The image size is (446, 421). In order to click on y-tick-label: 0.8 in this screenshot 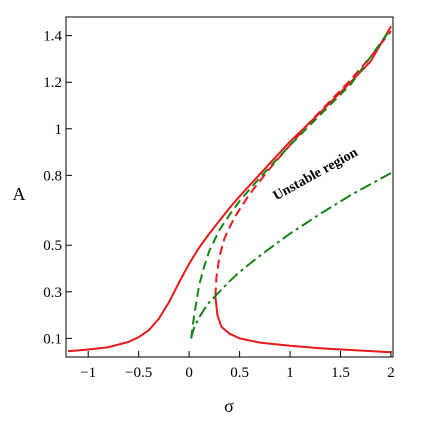, I will do `click(52, 176)`.